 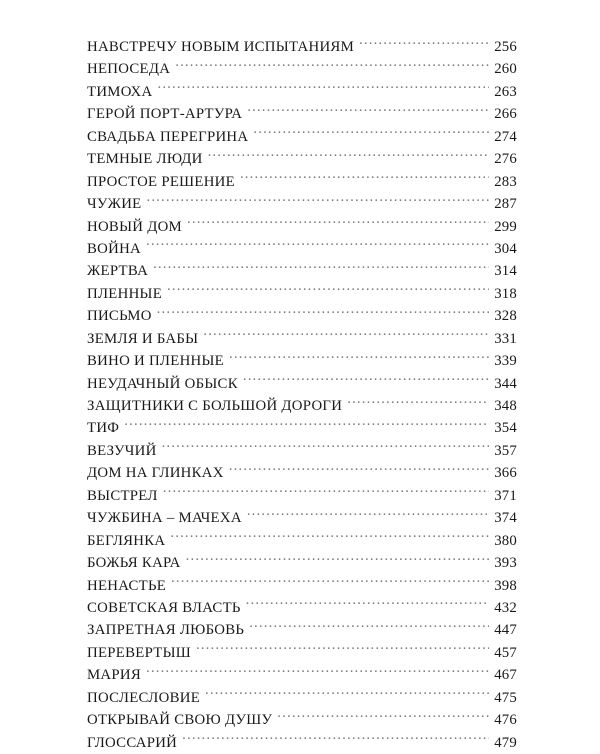 I want to click on toc-entry: СОВЕТСКАЯ ВЛАСТЬ 432, so click(x=302, y=608).